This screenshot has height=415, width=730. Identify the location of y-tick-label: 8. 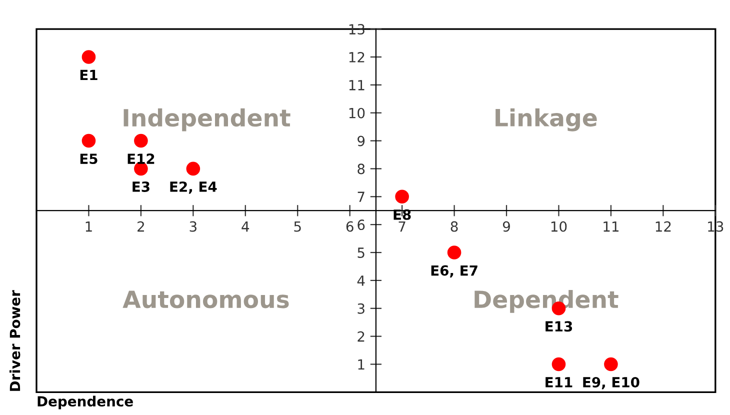
(361, 169).